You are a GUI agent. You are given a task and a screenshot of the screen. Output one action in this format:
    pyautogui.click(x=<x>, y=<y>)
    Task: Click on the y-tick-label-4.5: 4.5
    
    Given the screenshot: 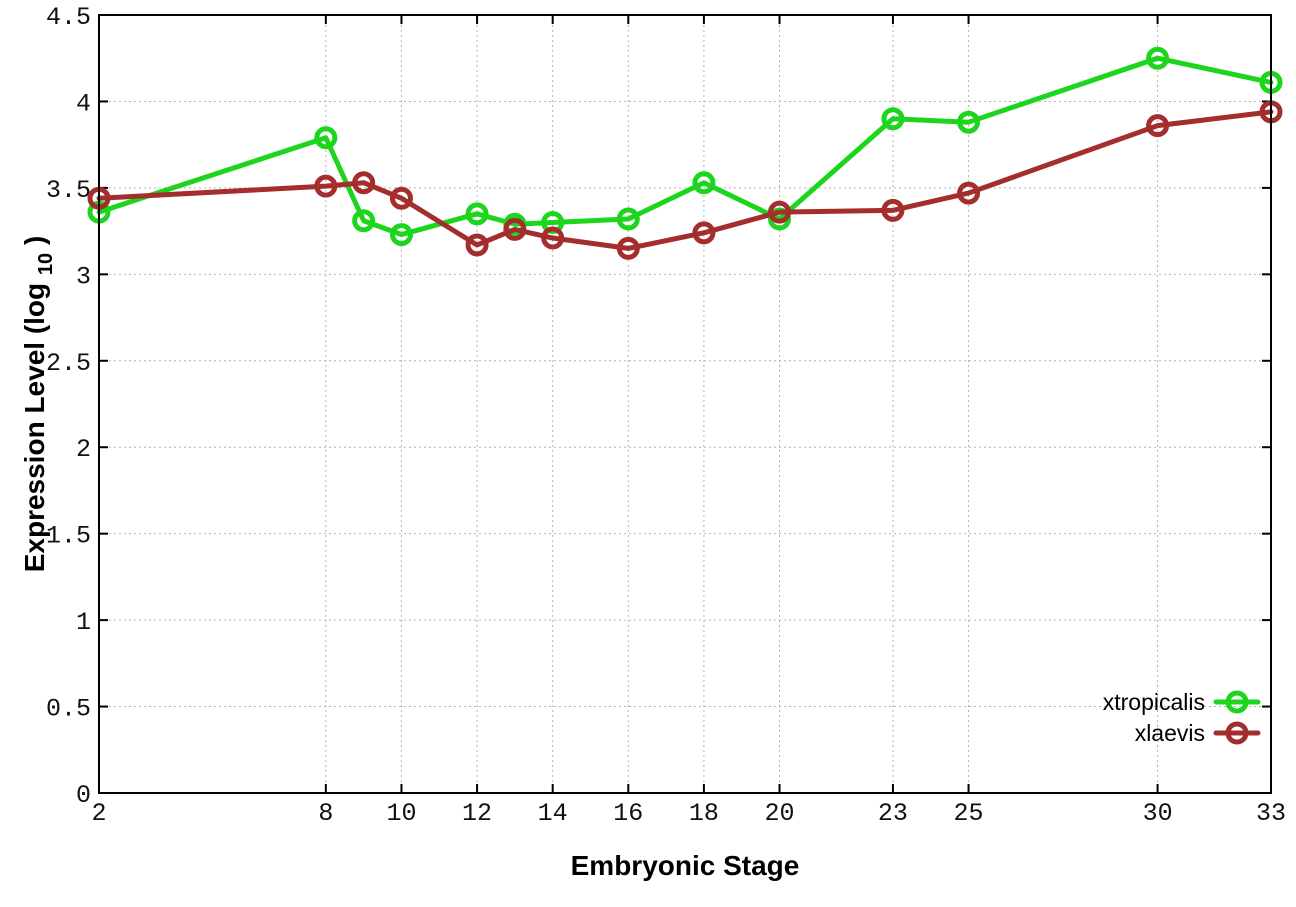 What is the action you would take?
    pyautogui.click(x=68, y=17)
    